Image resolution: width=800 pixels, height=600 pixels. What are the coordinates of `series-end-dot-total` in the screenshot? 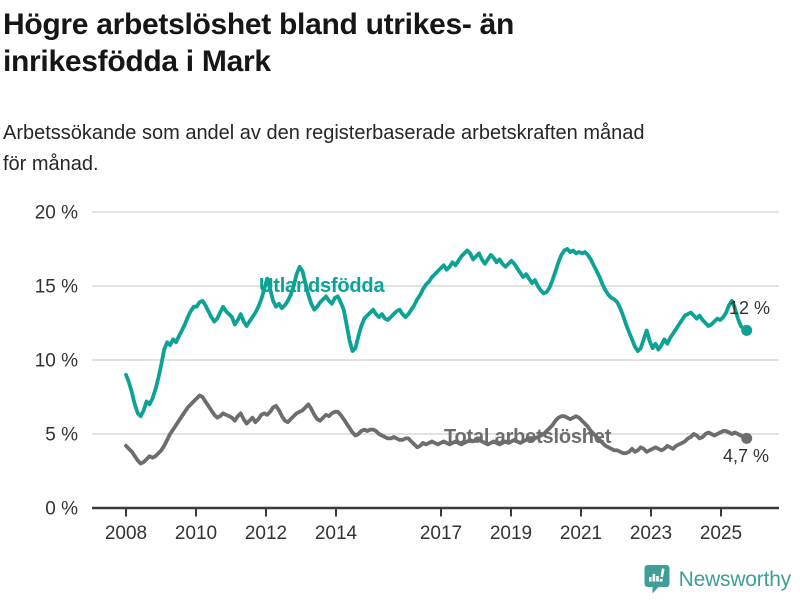 It's located at (747, 438).